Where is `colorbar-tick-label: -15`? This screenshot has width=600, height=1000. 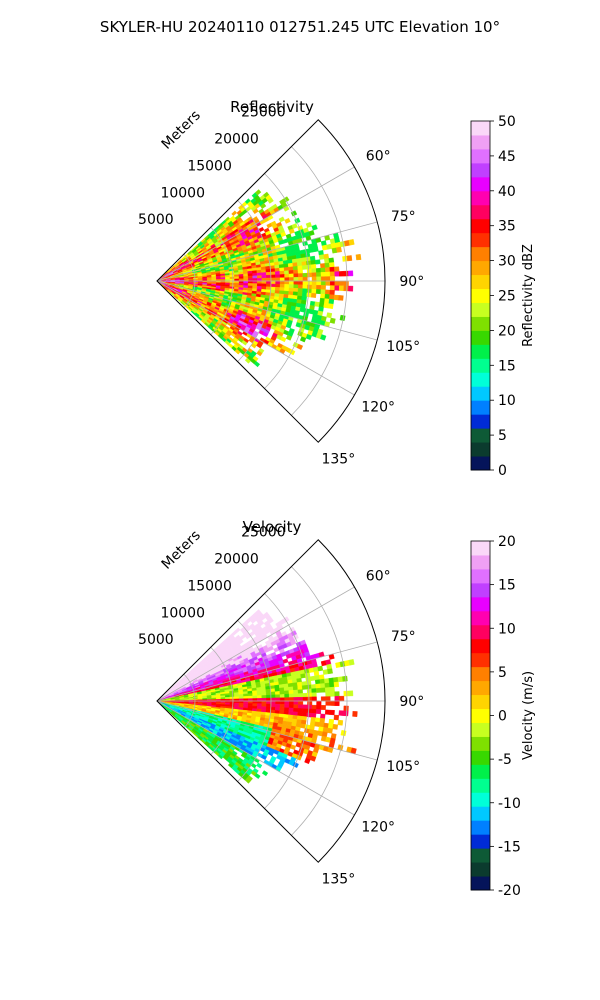
colorbar-tick-label: -15 is located at coordinates (509, 847).